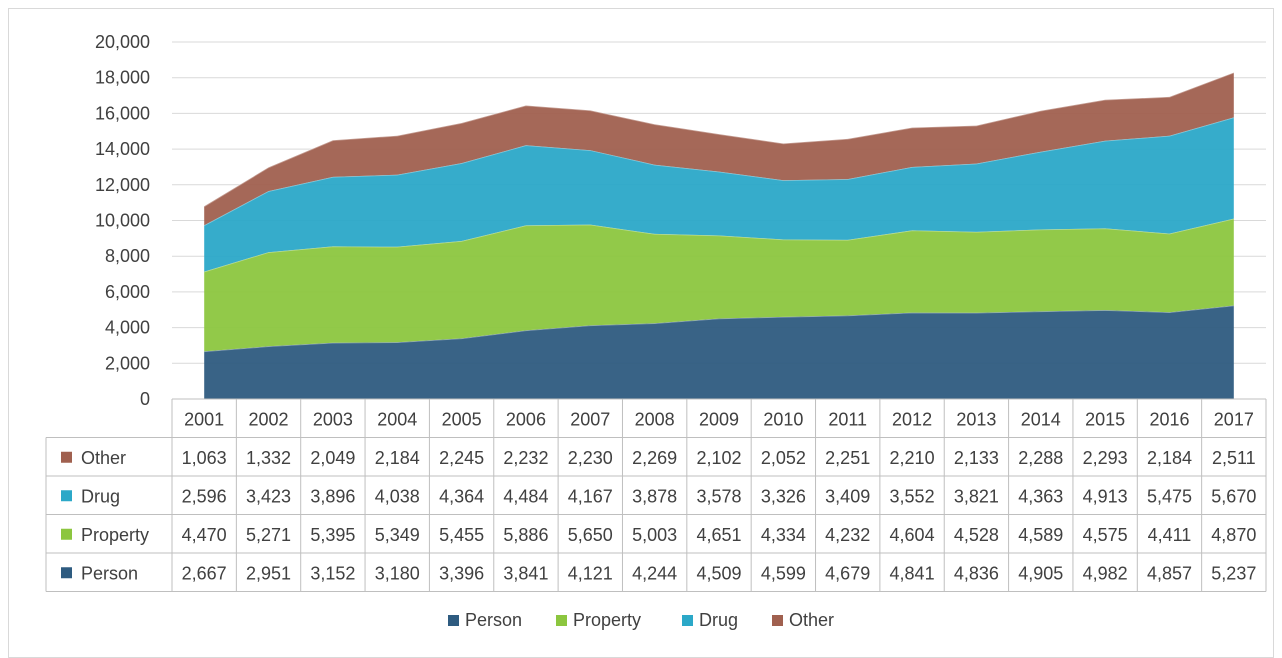  Describe the element at coordinates (1233, 573) in the screenshot. I see `table-cell: 5,237` at that location.